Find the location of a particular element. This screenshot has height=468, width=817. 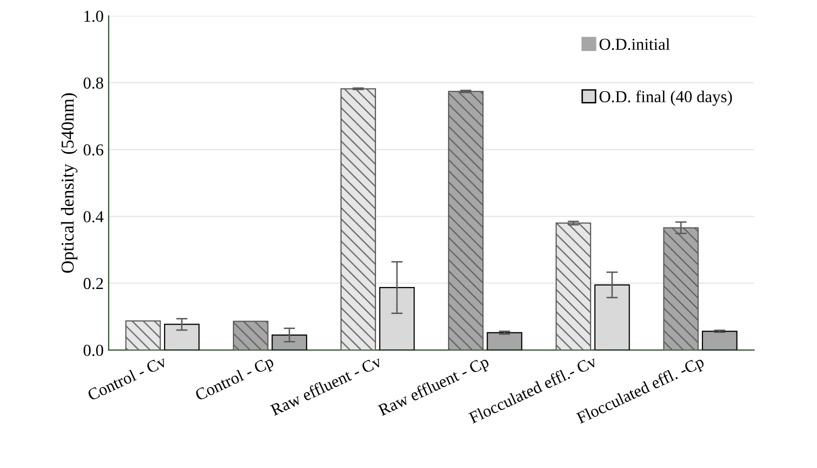

y-tick-label: 0.0 is located at coordinates (94, 350).